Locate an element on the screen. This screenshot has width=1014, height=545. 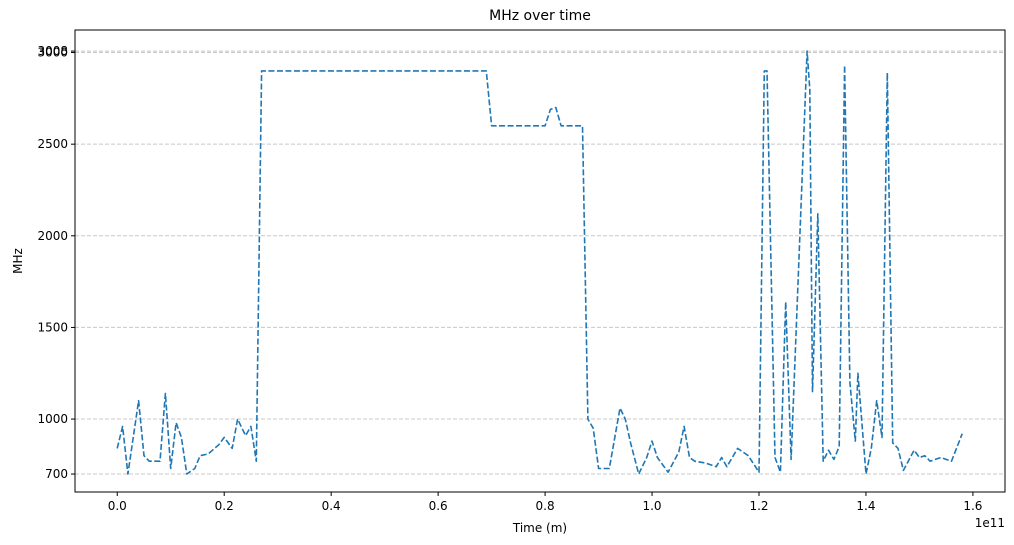
x-tick-label: 0.4 is located at coordinates (331, 506).